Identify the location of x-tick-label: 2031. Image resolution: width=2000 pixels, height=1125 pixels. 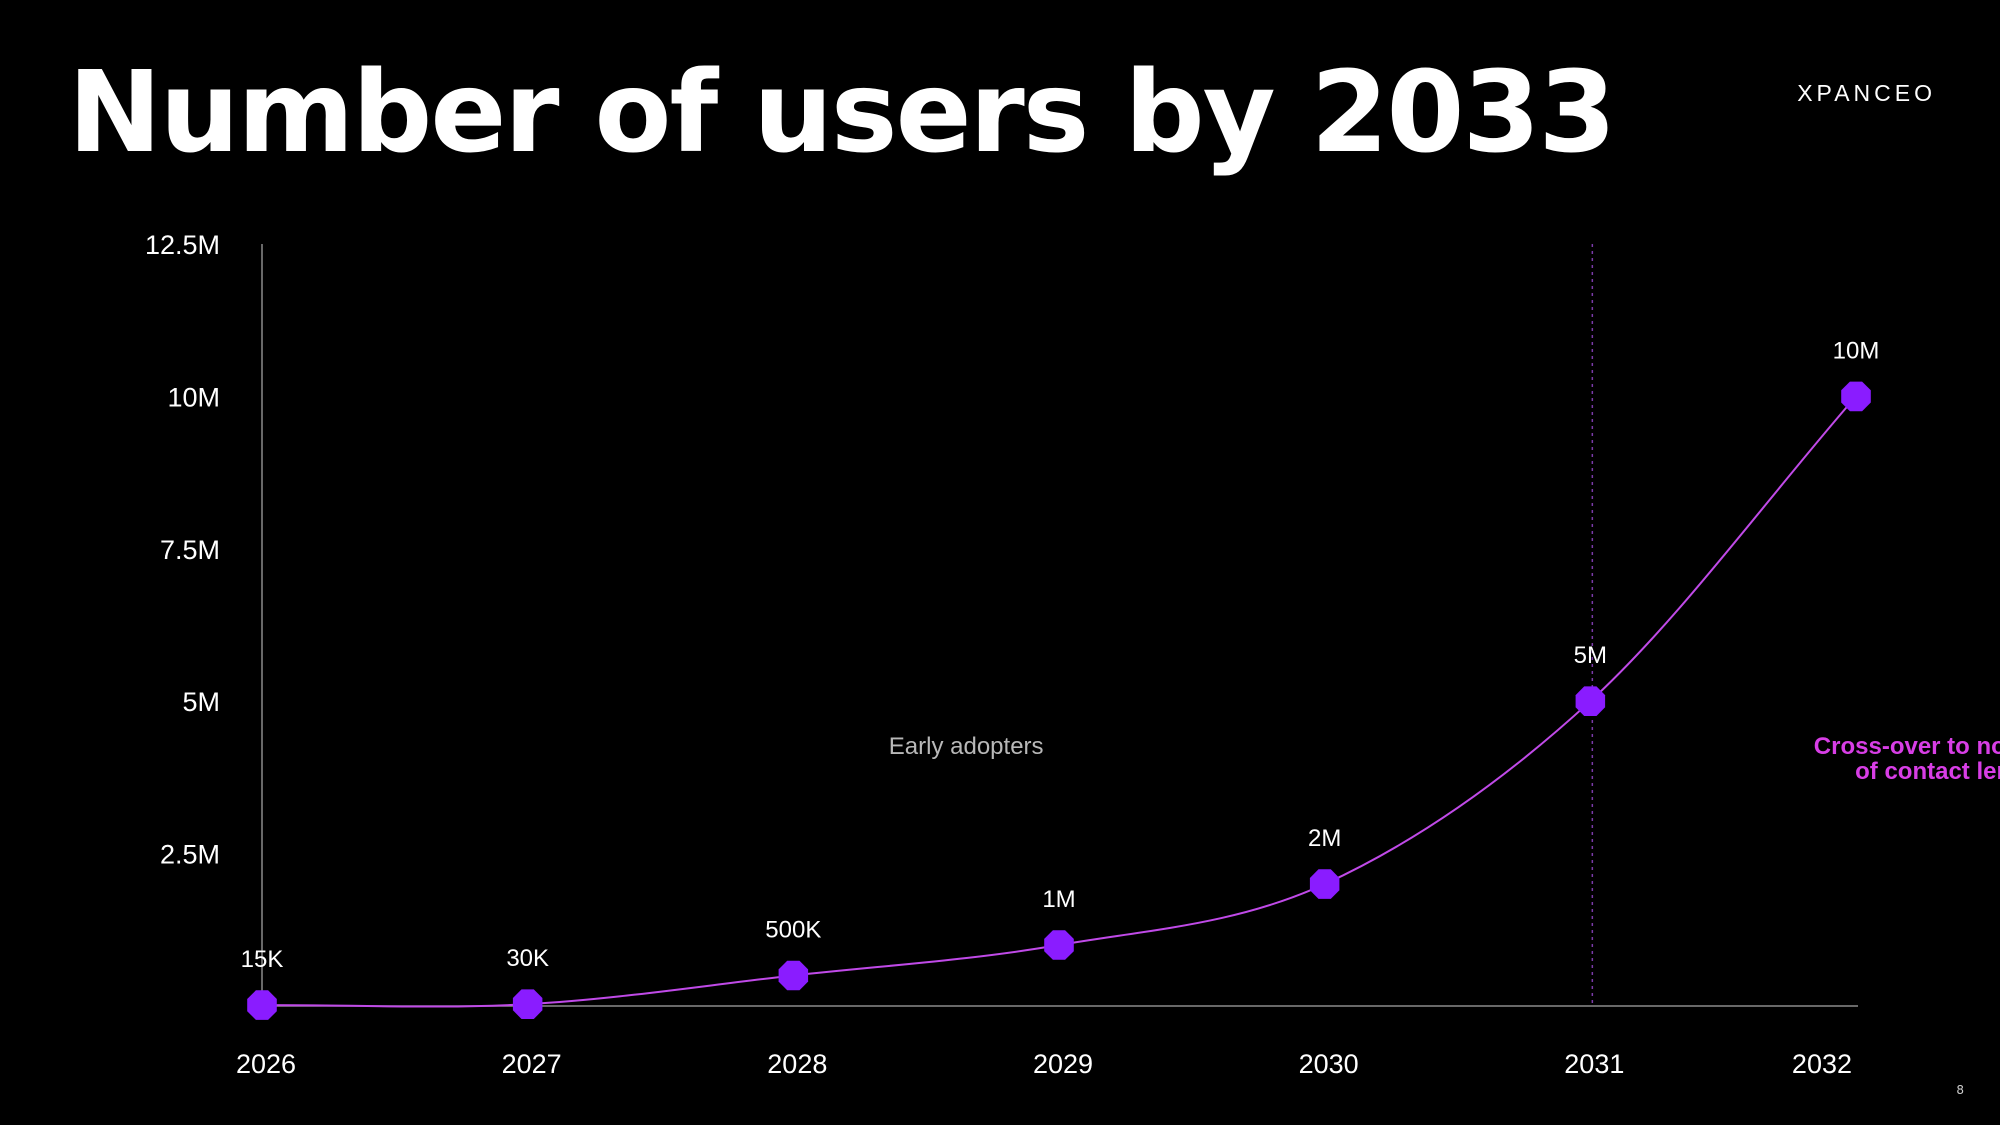
(1594, 1064).